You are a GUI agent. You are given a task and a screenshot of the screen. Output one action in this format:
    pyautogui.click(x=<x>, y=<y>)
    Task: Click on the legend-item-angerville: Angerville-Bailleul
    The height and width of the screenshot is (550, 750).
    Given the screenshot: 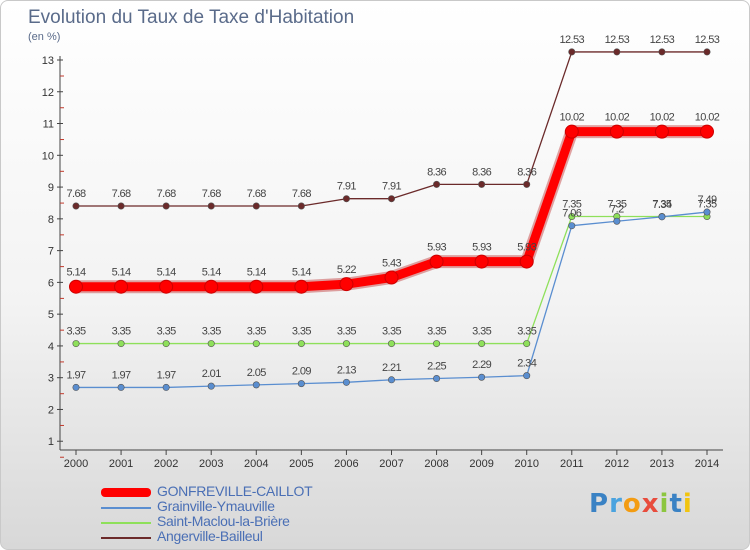 What is the action you would take?
    pyautogui.click(x=251, y=536)
    